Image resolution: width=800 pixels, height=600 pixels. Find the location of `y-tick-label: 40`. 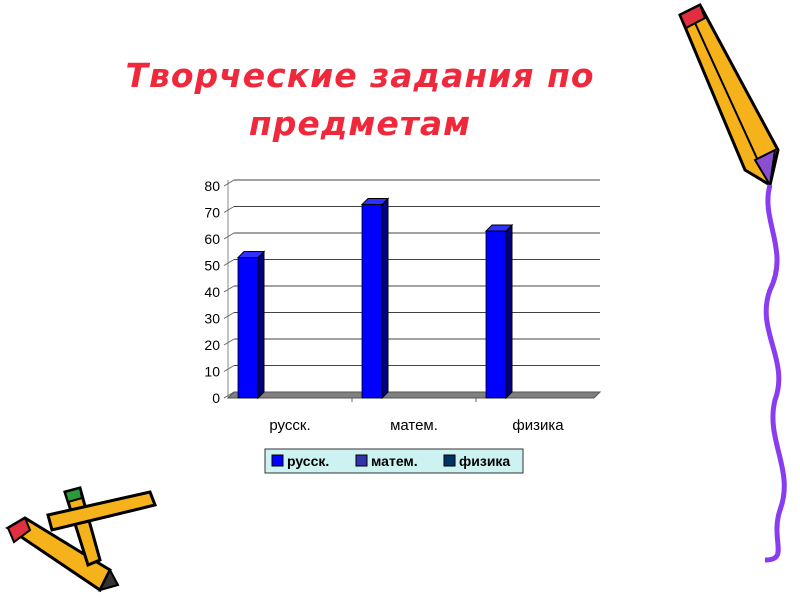

y-tick-label: 40 is located at coordinates (212, 292).